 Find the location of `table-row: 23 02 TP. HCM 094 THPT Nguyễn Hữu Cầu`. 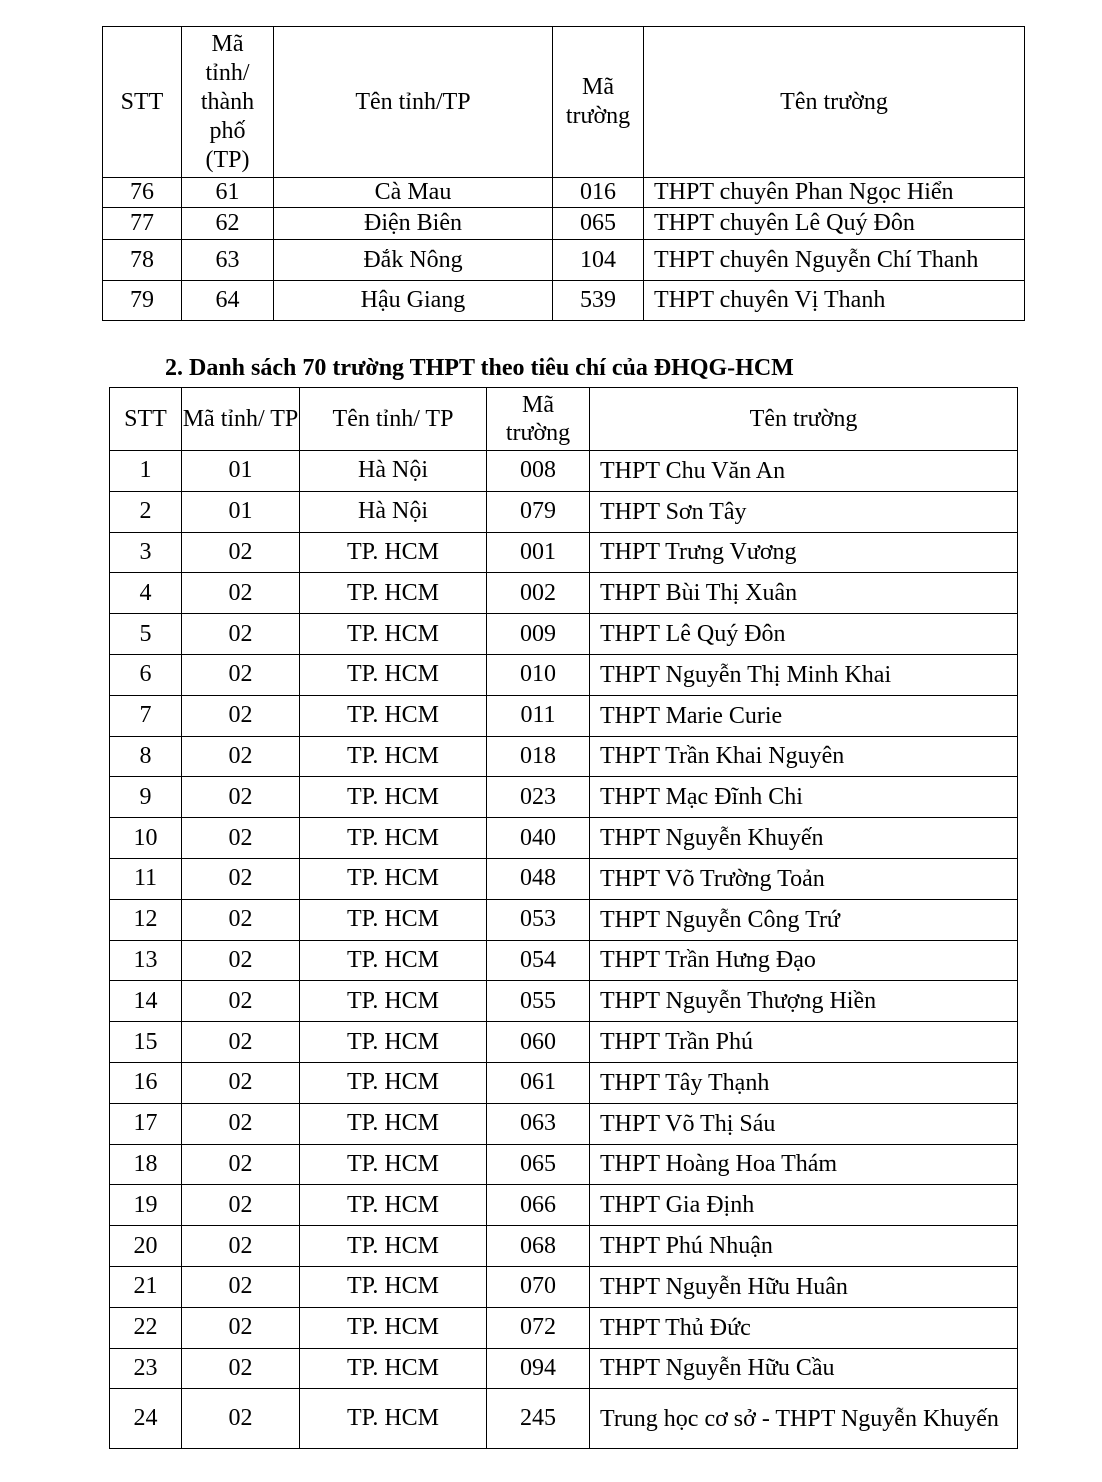

table-row: 23 02 TP. HCM 094 THPT Nguyễn Hữu Cầu is located at coordinates (563, 1368).